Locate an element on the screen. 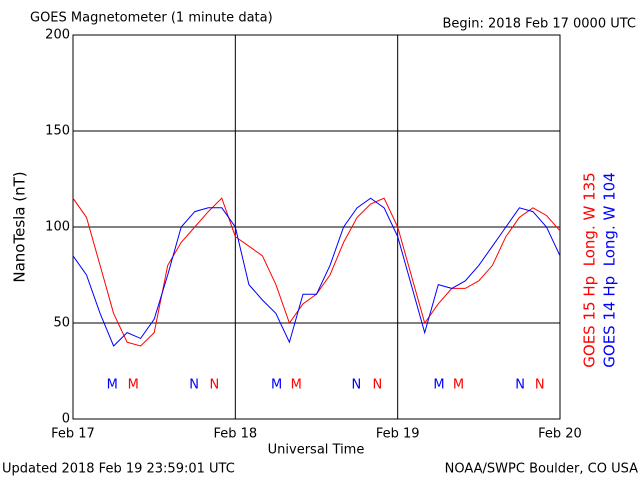  y-tick-label: 0 is located at coordinates (66, 419).